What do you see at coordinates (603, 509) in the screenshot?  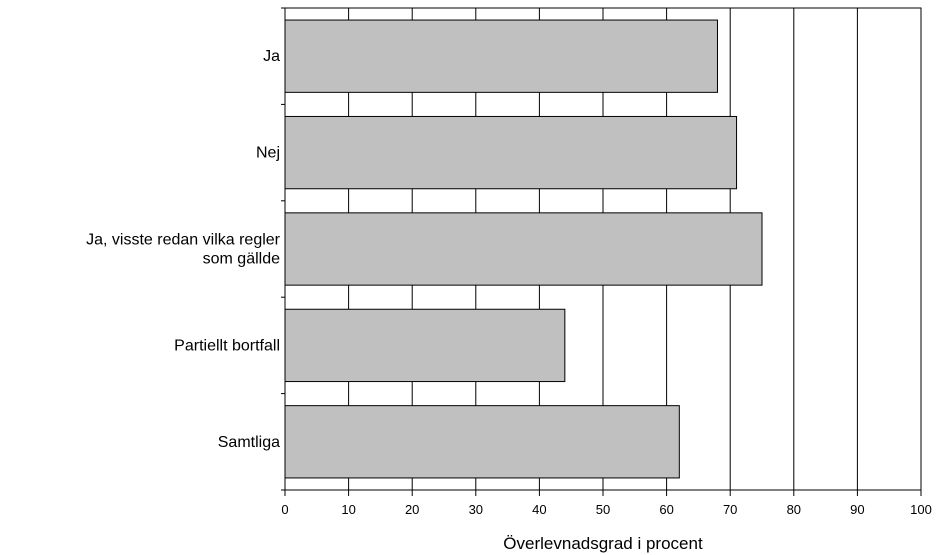 I see `x-tick-label: 50` at bounding box center [603, 509].